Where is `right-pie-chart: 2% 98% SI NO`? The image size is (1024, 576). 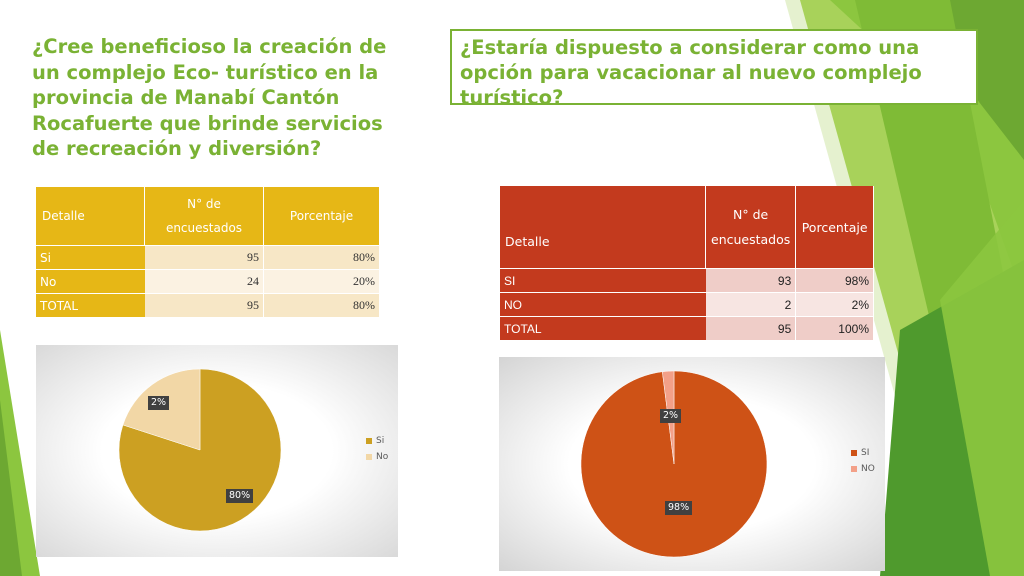 right-pie-chart: 2% 98% SI NO is located at coordinates (692, 464).